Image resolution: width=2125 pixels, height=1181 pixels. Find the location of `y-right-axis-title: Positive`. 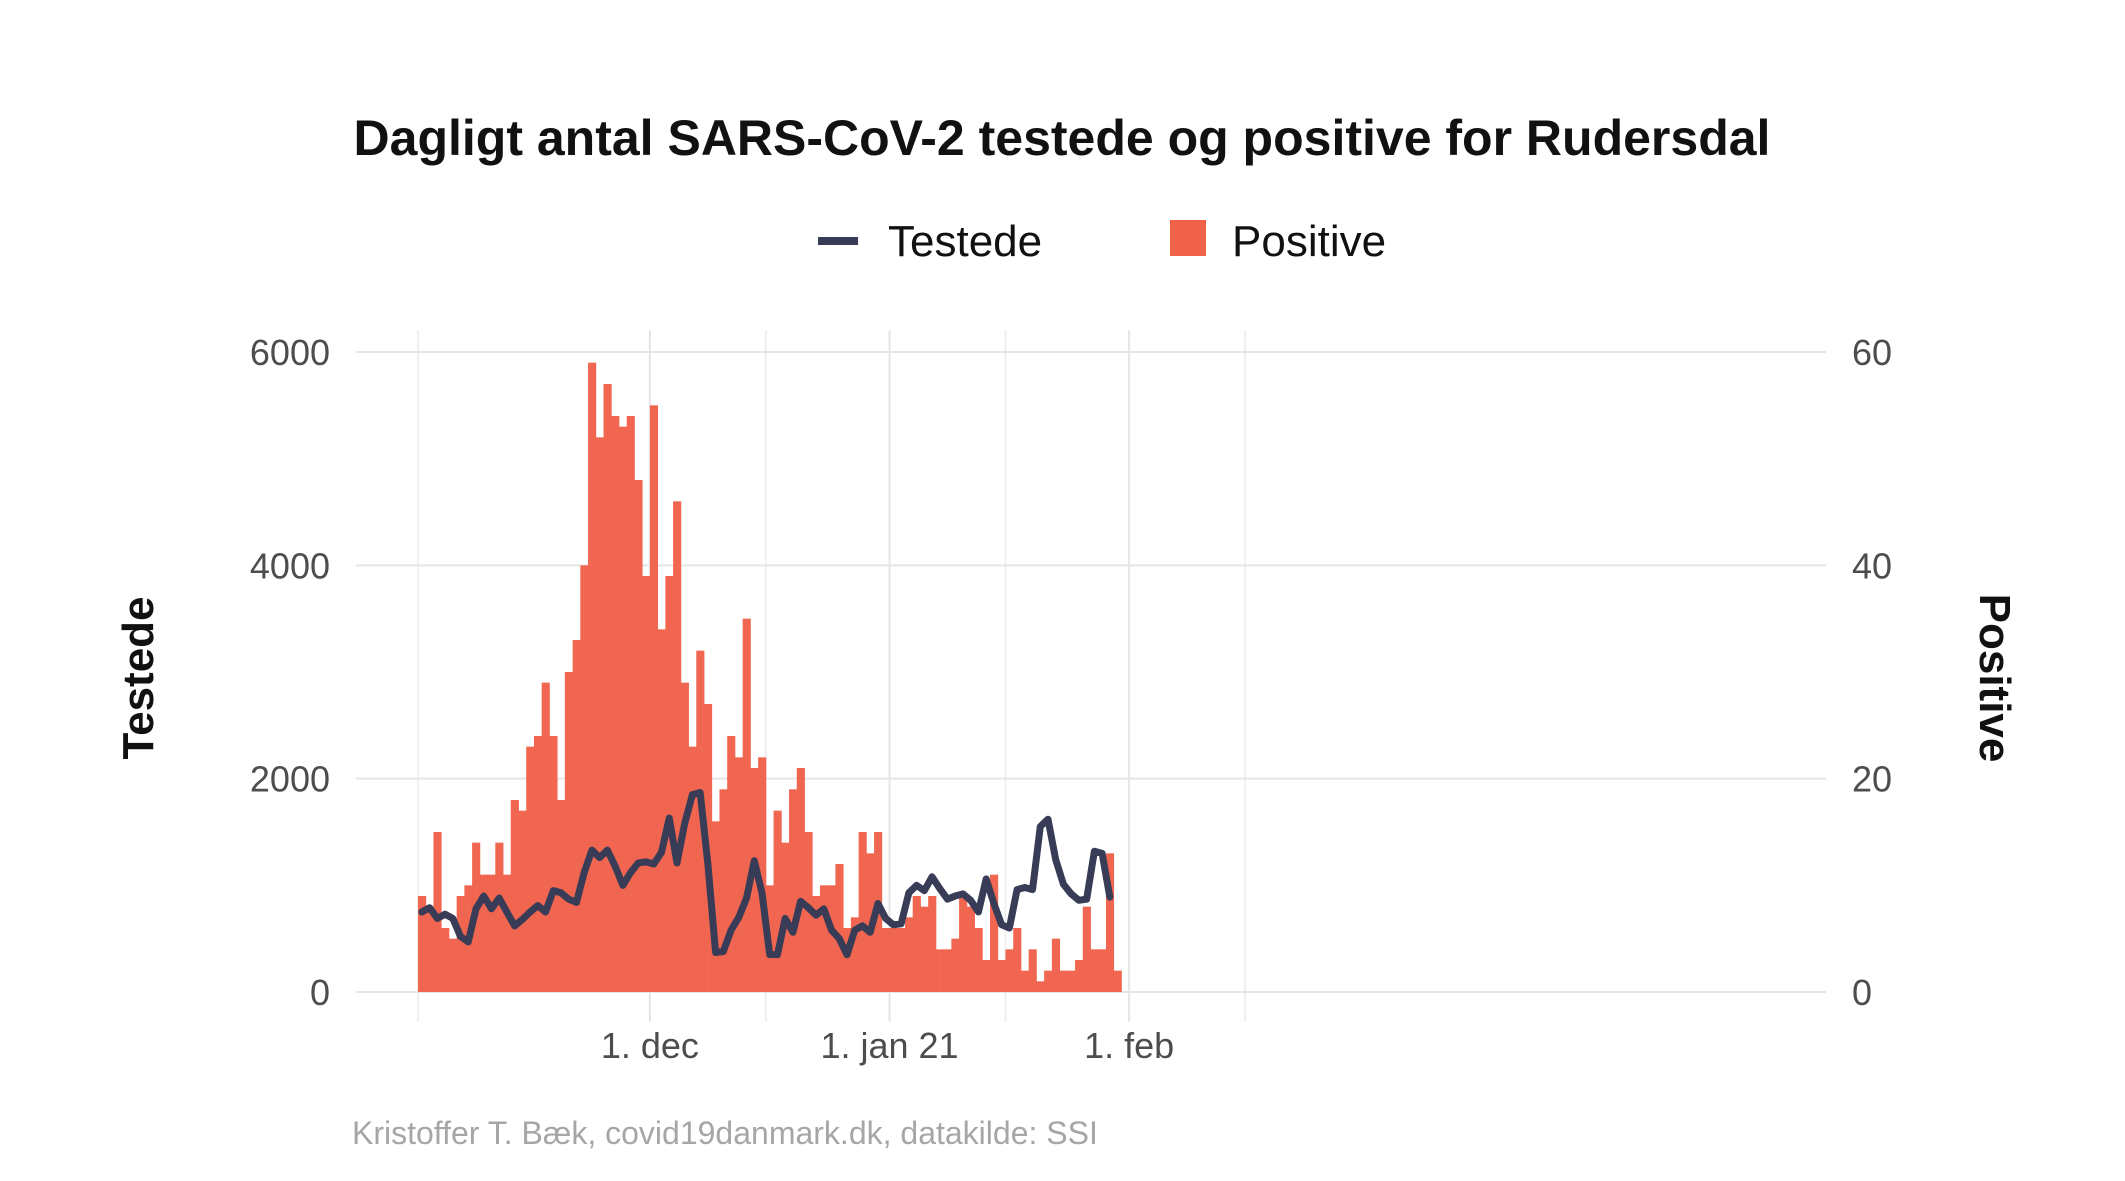

y-right-axis-title: Positive is located at coordinates (1994, 678).